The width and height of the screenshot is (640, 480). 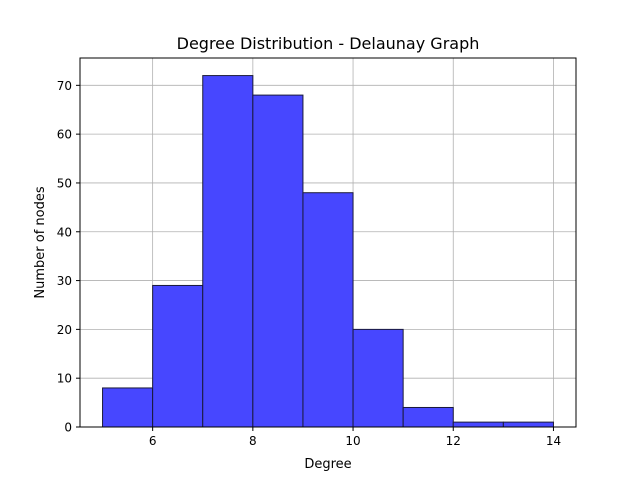 What do you see at coordinates (64, 379) in the screenshot?
I see `y-tick-label: 10` at bounding box center [64, 379].